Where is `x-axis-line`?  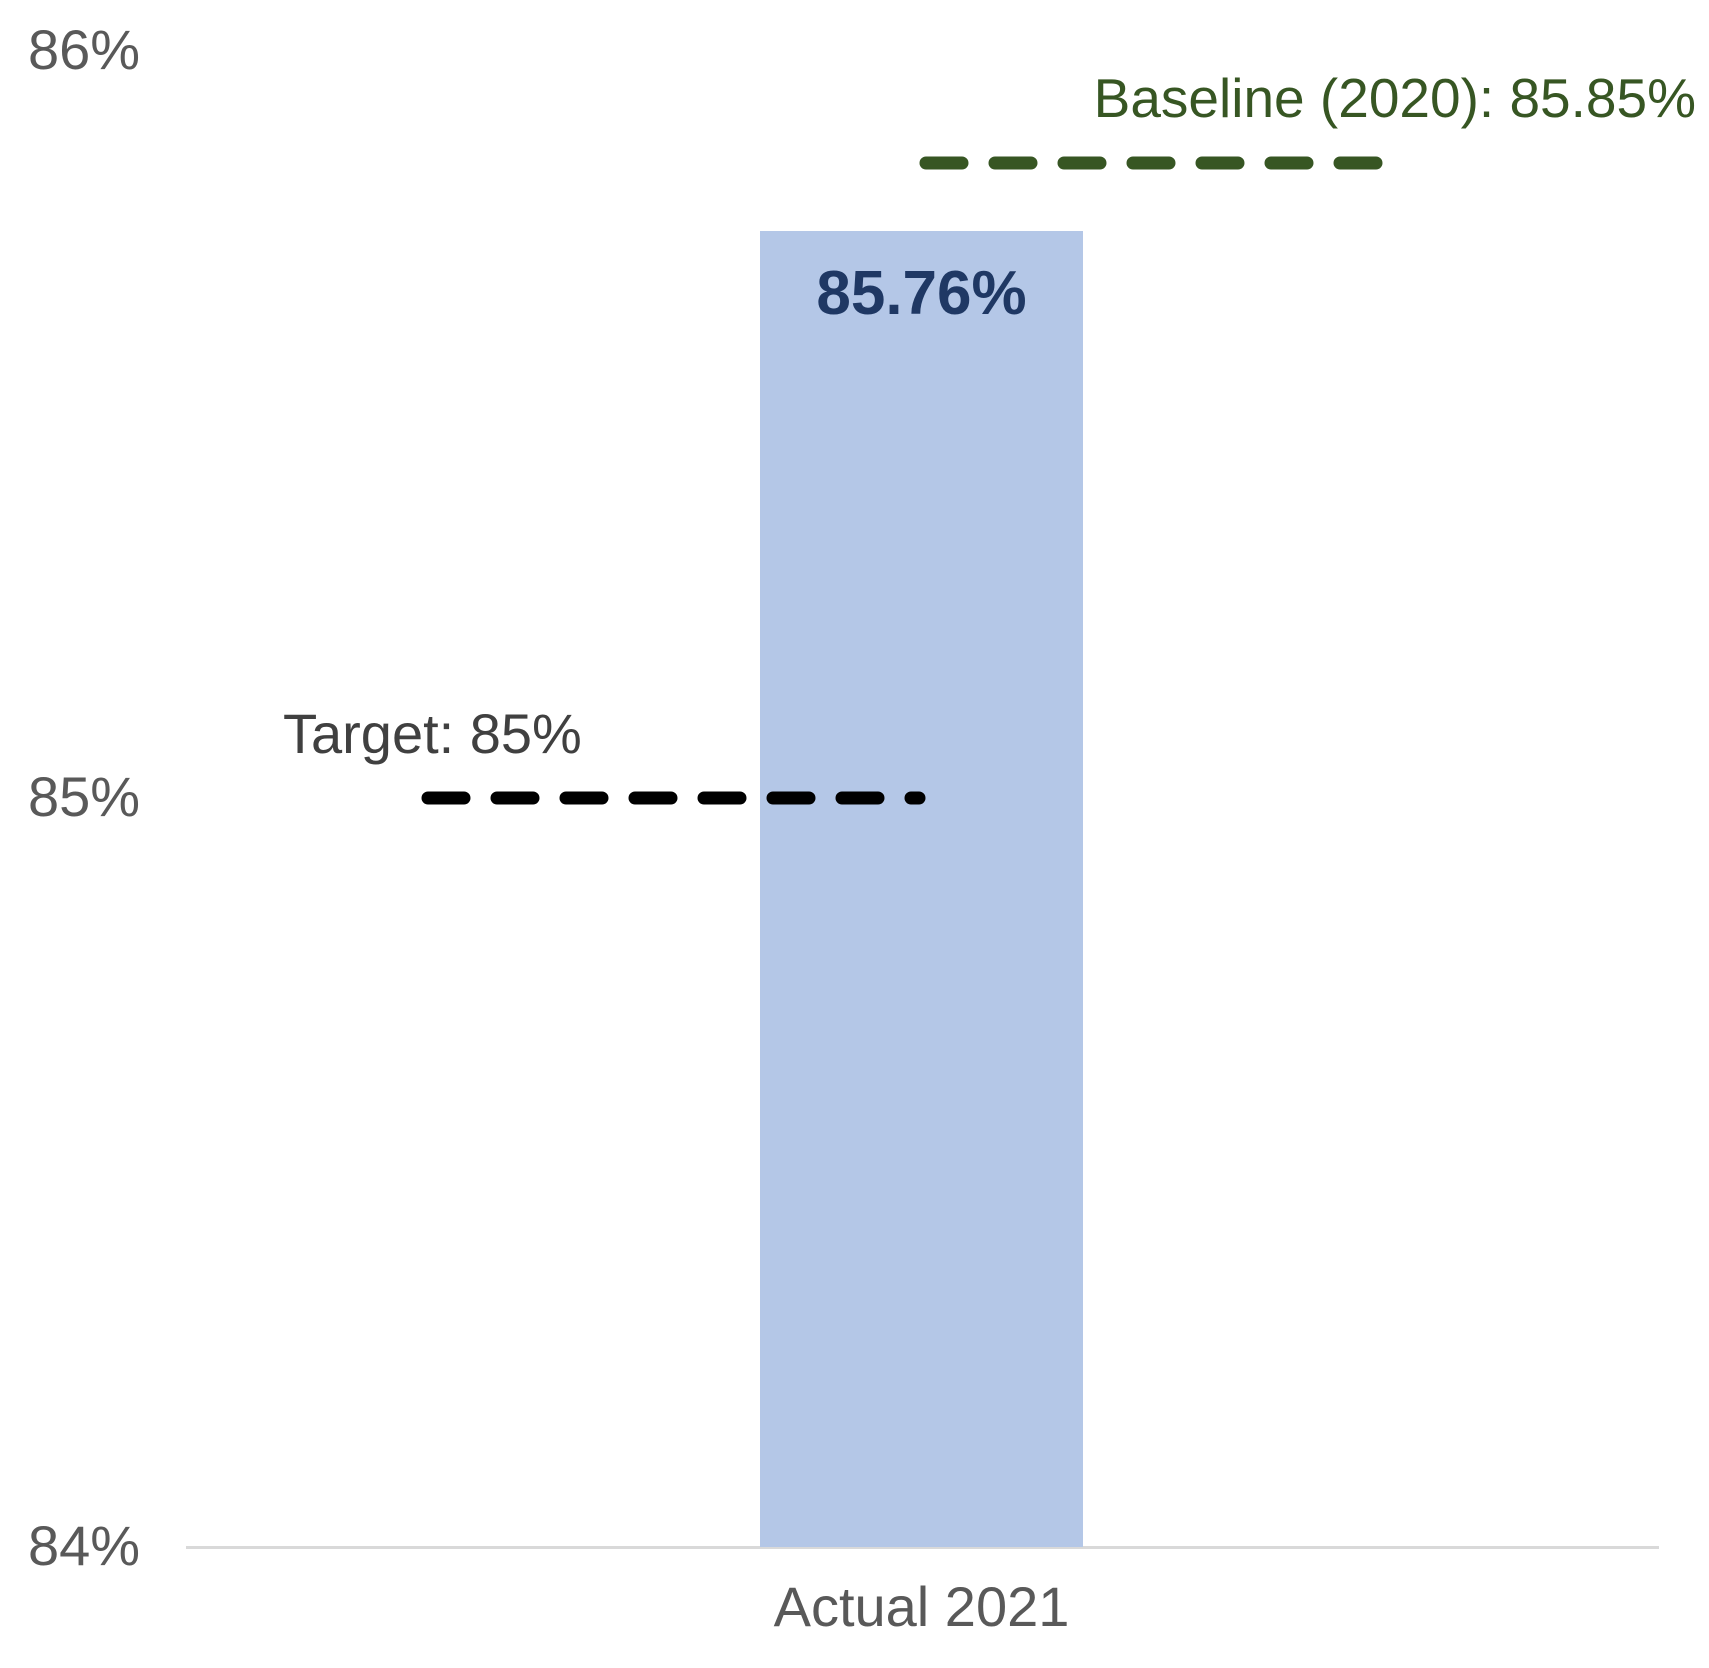
x-axis-line is located at coordinates (922, 1547).